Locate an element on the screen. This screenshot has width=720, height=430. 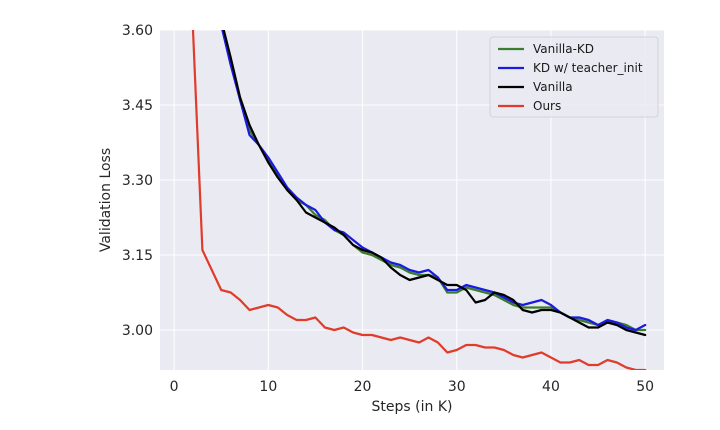
legend-label: KD w/ teacher_init is located at coordinates (588, 68).